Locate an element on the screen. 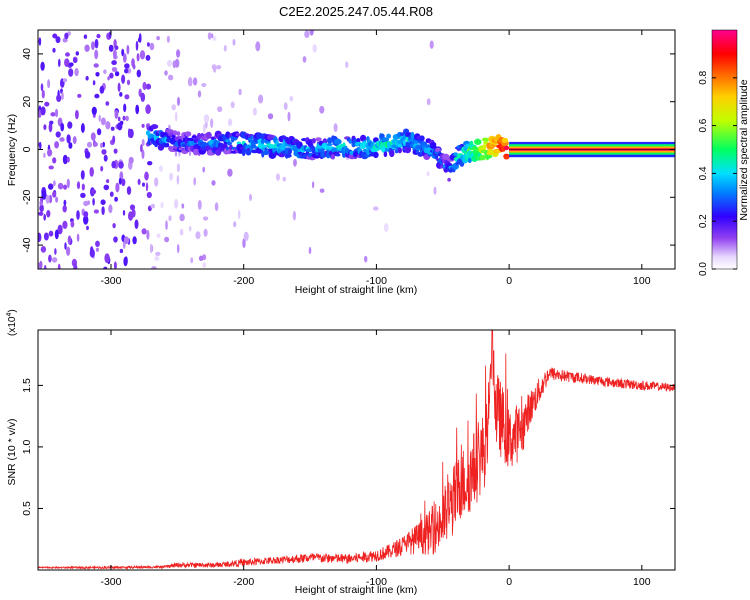 This screenshot has width=750, height=600. snr-scale-exponent: 4 is located at coordinates (9, 315).